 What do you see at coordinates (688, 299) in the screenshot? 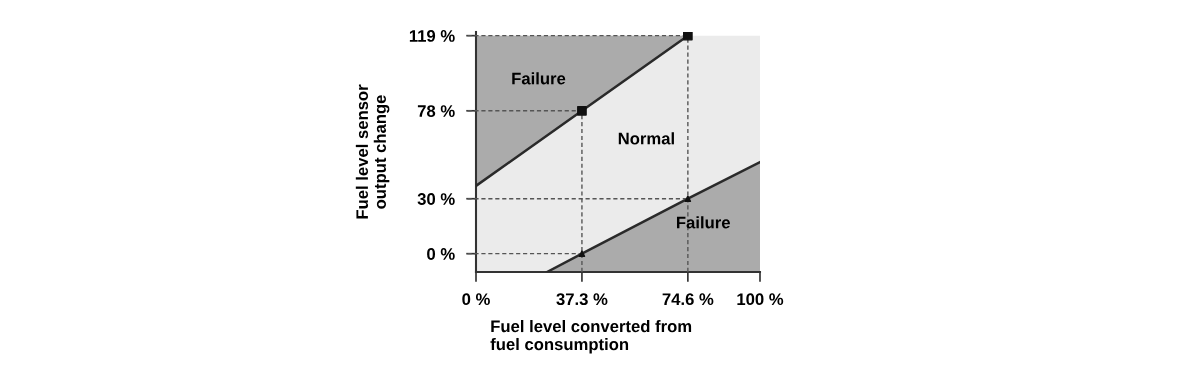
I see `x-tick-label: 74.6 %` at bounding box center [688, 299].